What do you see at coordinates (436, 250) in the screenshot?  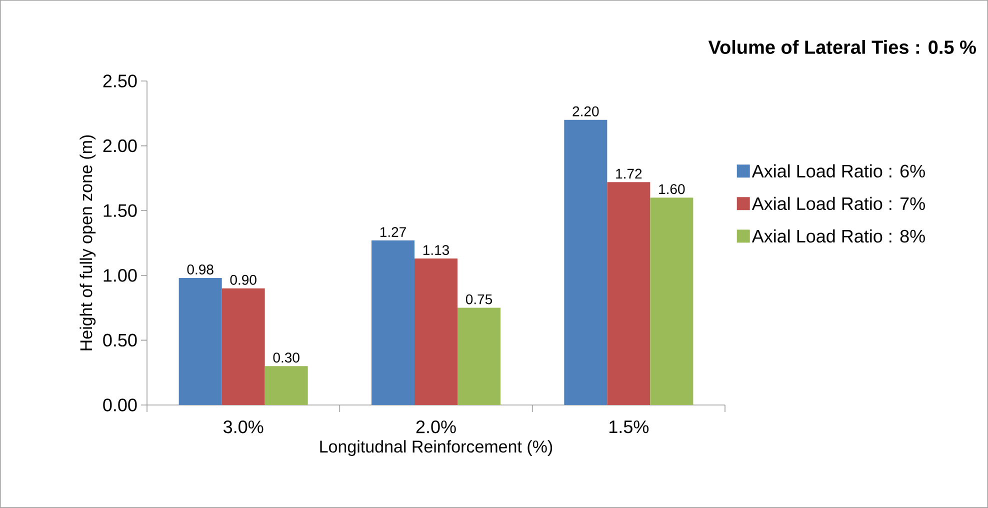 I see `data-label: 1.13` at bounding box center [436, 250].